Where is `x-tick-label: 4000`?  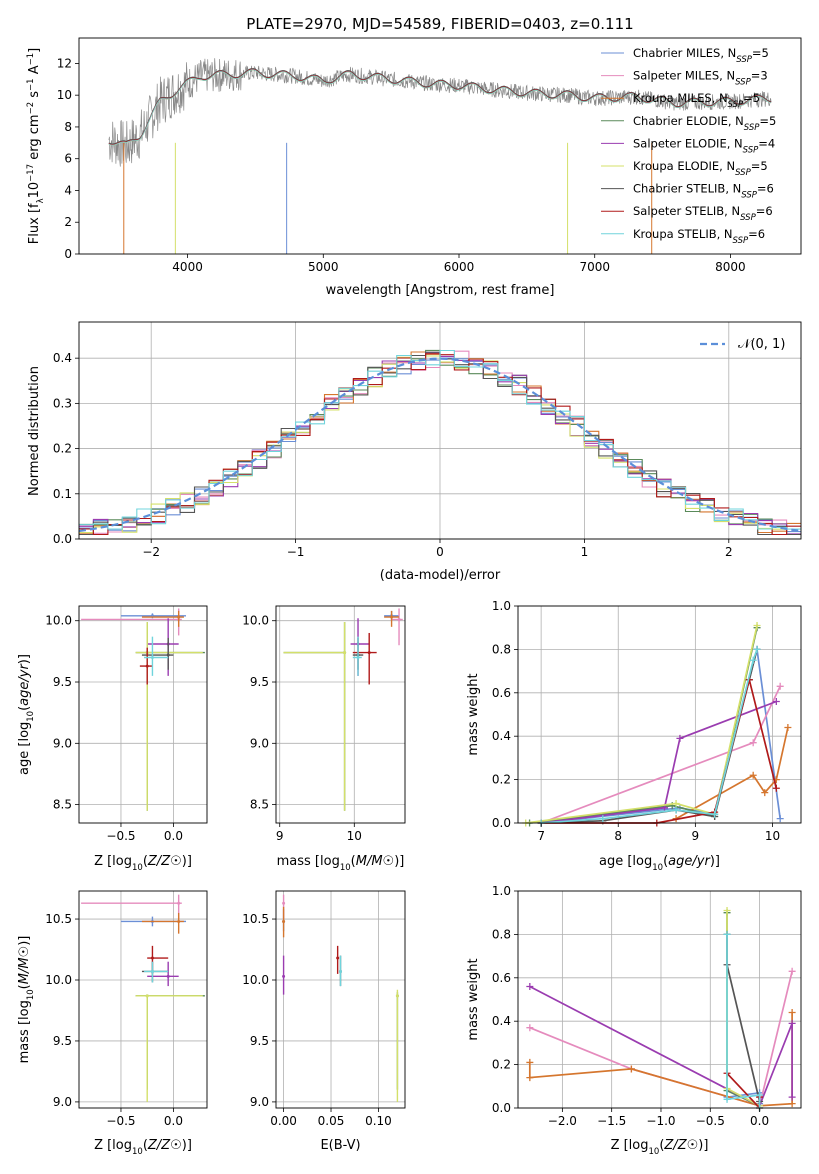 x-tick-label: 4000 is located at coordinates (187, 267).